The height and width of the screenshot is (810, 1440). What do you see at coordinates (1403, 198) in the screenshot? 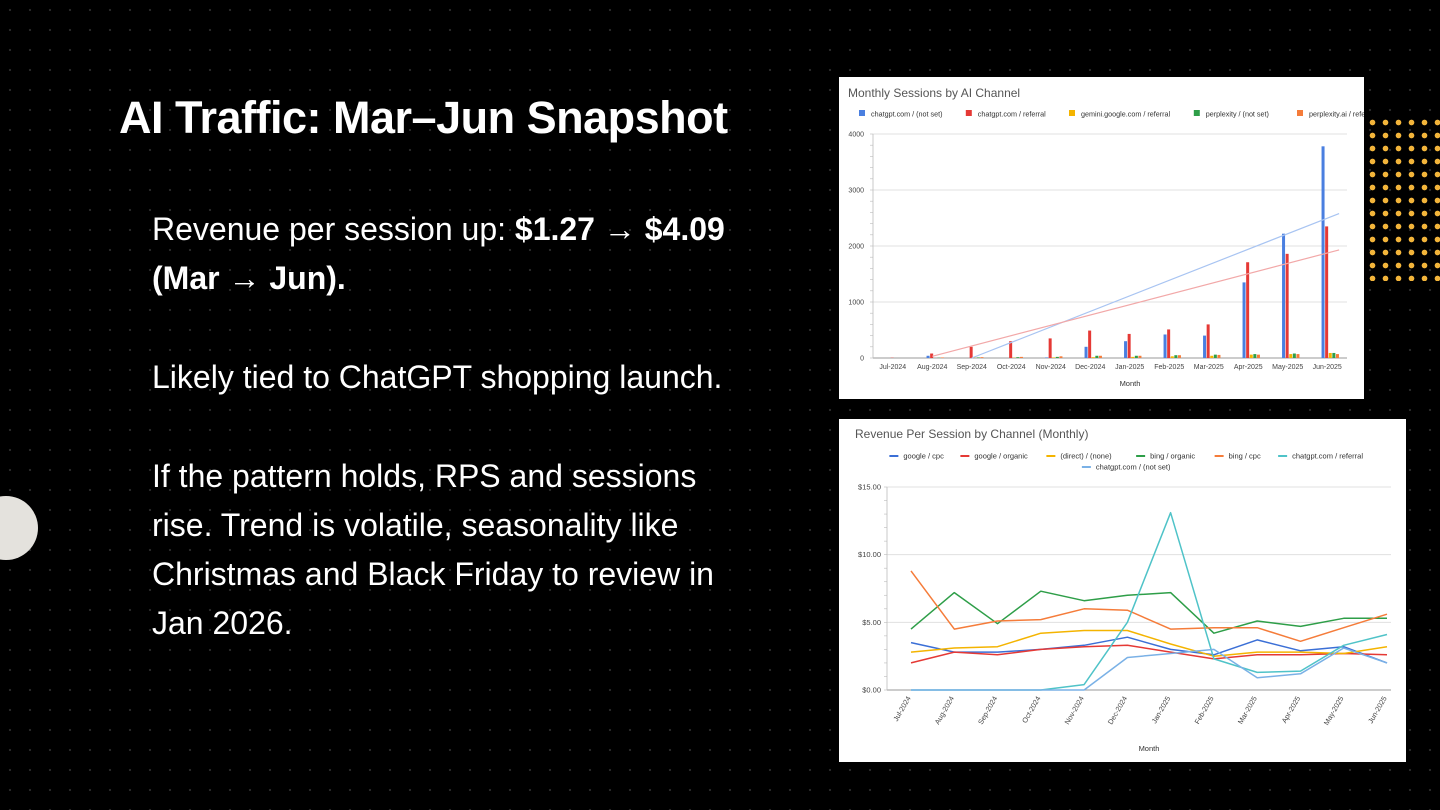
I see `decorative-dot-grid` at bounding box center [1403, 198].